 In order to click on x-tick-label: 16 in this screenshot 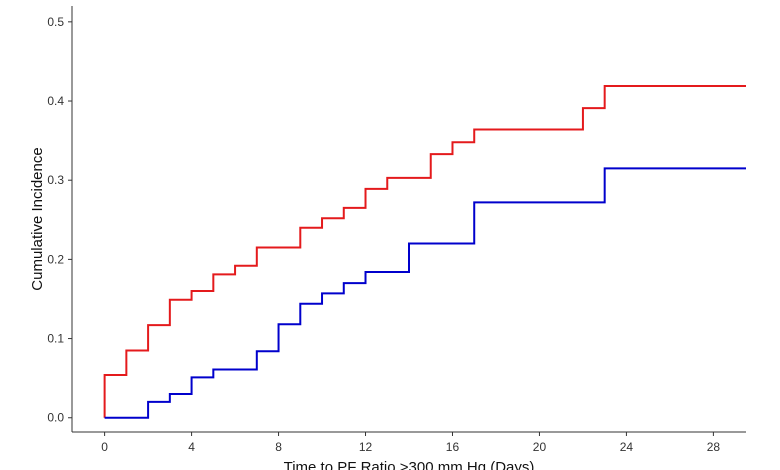, I will do `click(453, 447)`.